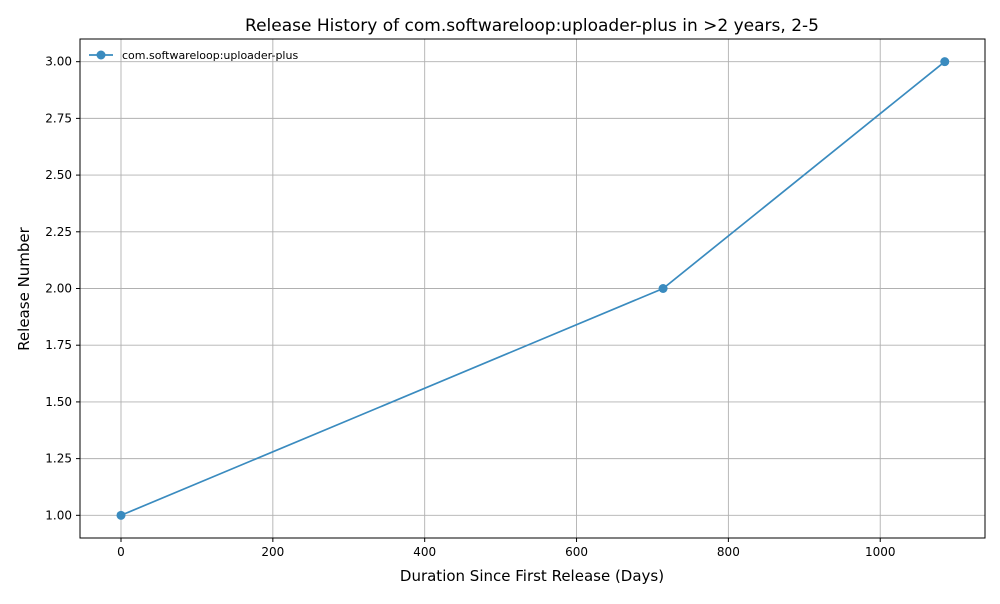 The image size is (1000, 604). Describe the element at coordinates (58, 289) in the screenshot. I see `y-tick-label: 2.00` at that location.